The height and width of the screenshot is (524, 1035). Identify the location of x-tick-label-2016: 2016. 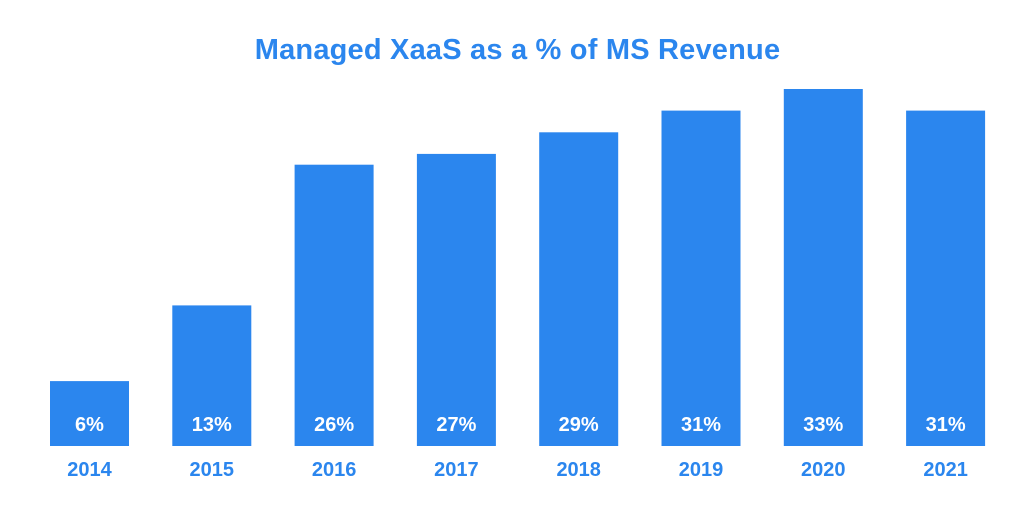
(334, 470).